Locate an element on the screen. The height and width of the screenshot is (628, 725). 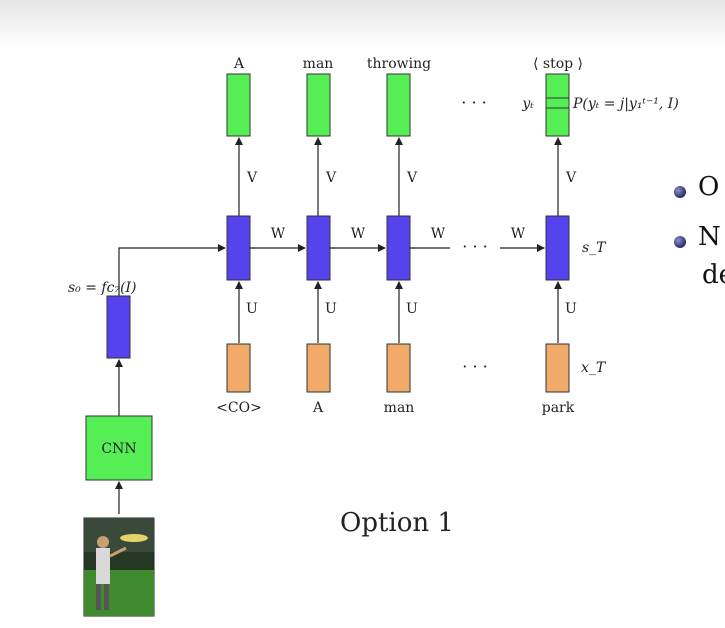
xT-label: x_T is located at coordinates (594, 368).